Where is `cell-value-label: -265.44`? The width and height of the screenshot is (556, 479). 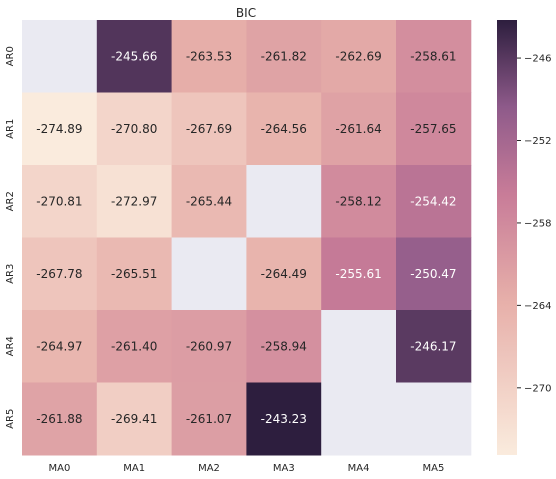
cell-value-label: -265.44 is located at coordinates (209, 201).